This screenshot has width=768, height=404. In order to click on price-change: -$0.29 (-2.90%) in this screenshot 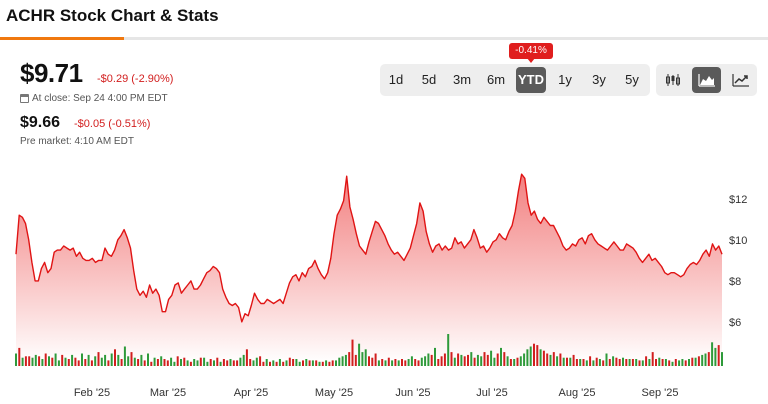, I will do `click(135, 79)`.